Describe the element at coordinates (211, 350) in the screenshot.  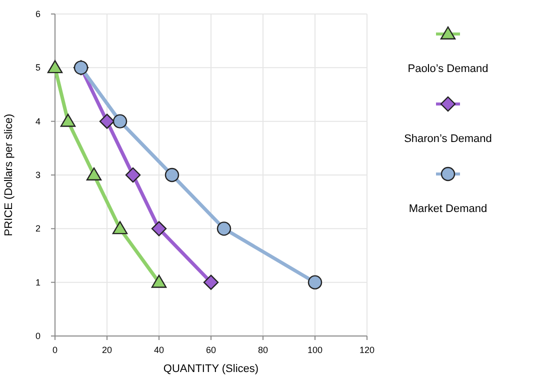
I see `x-tick-label: 60` at that location.